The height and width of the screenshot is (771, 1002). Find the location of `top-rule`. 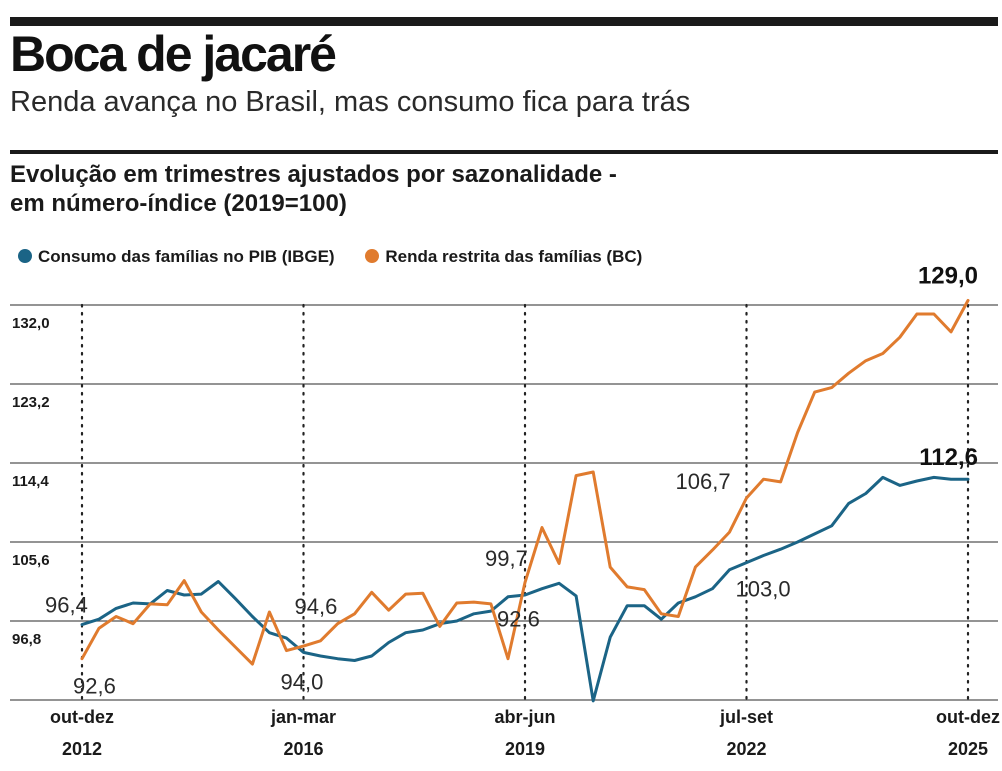

top-rule is located at coordinates (504, 21).